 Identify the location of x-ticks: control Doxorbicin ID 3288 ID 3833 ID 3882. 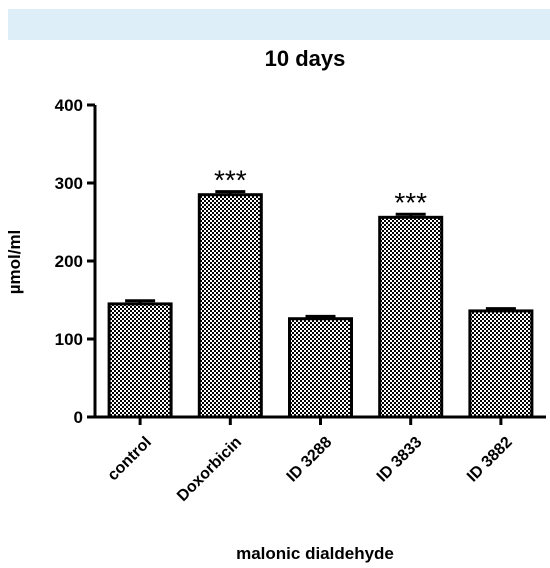
(310, 461).